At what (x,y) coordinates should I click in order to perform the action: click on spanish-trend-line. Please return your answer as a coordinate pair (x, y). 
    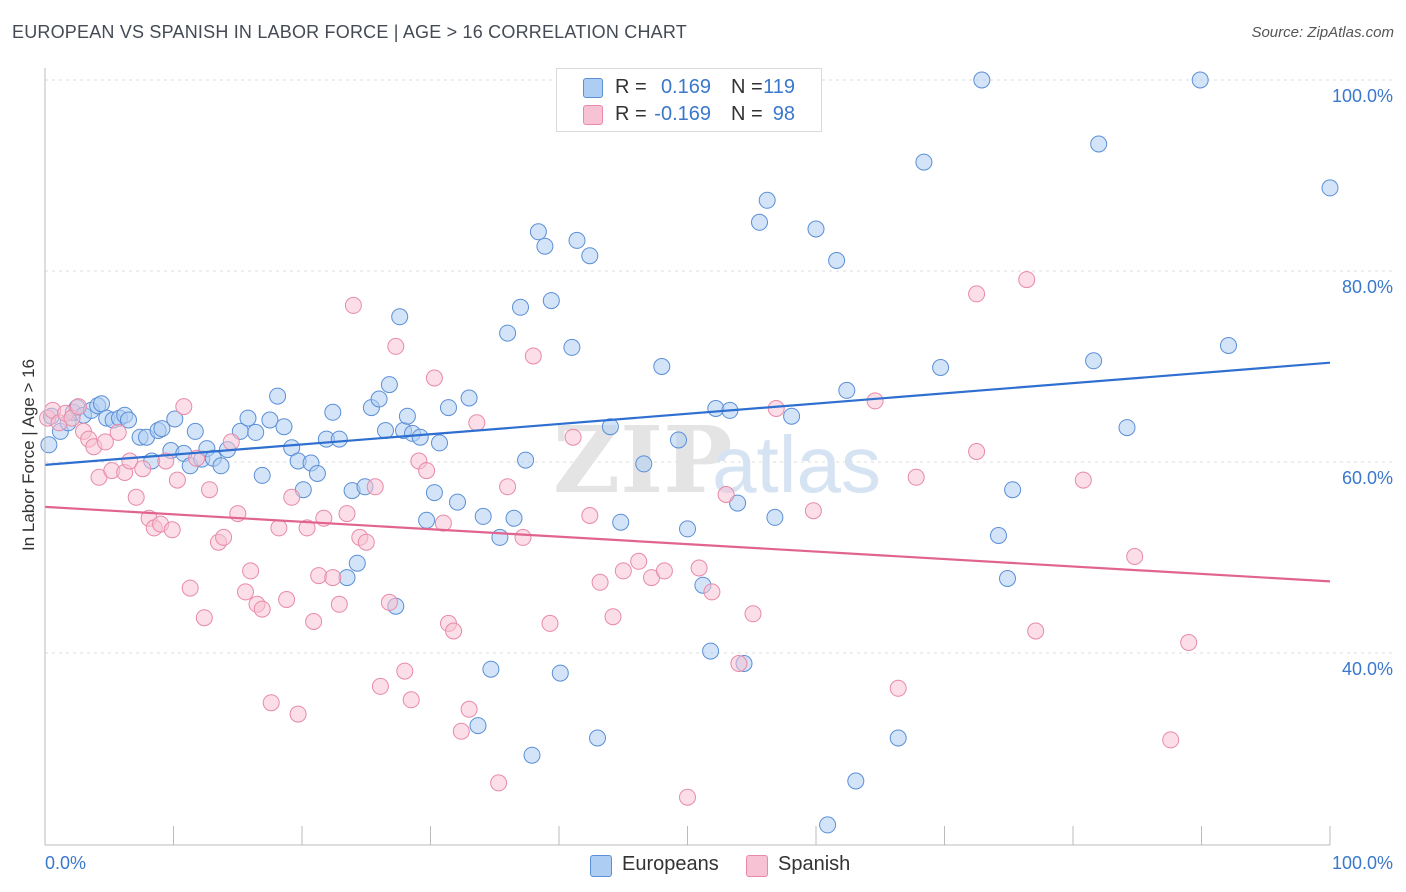
    Looking at the image, I should click on (687, 544).